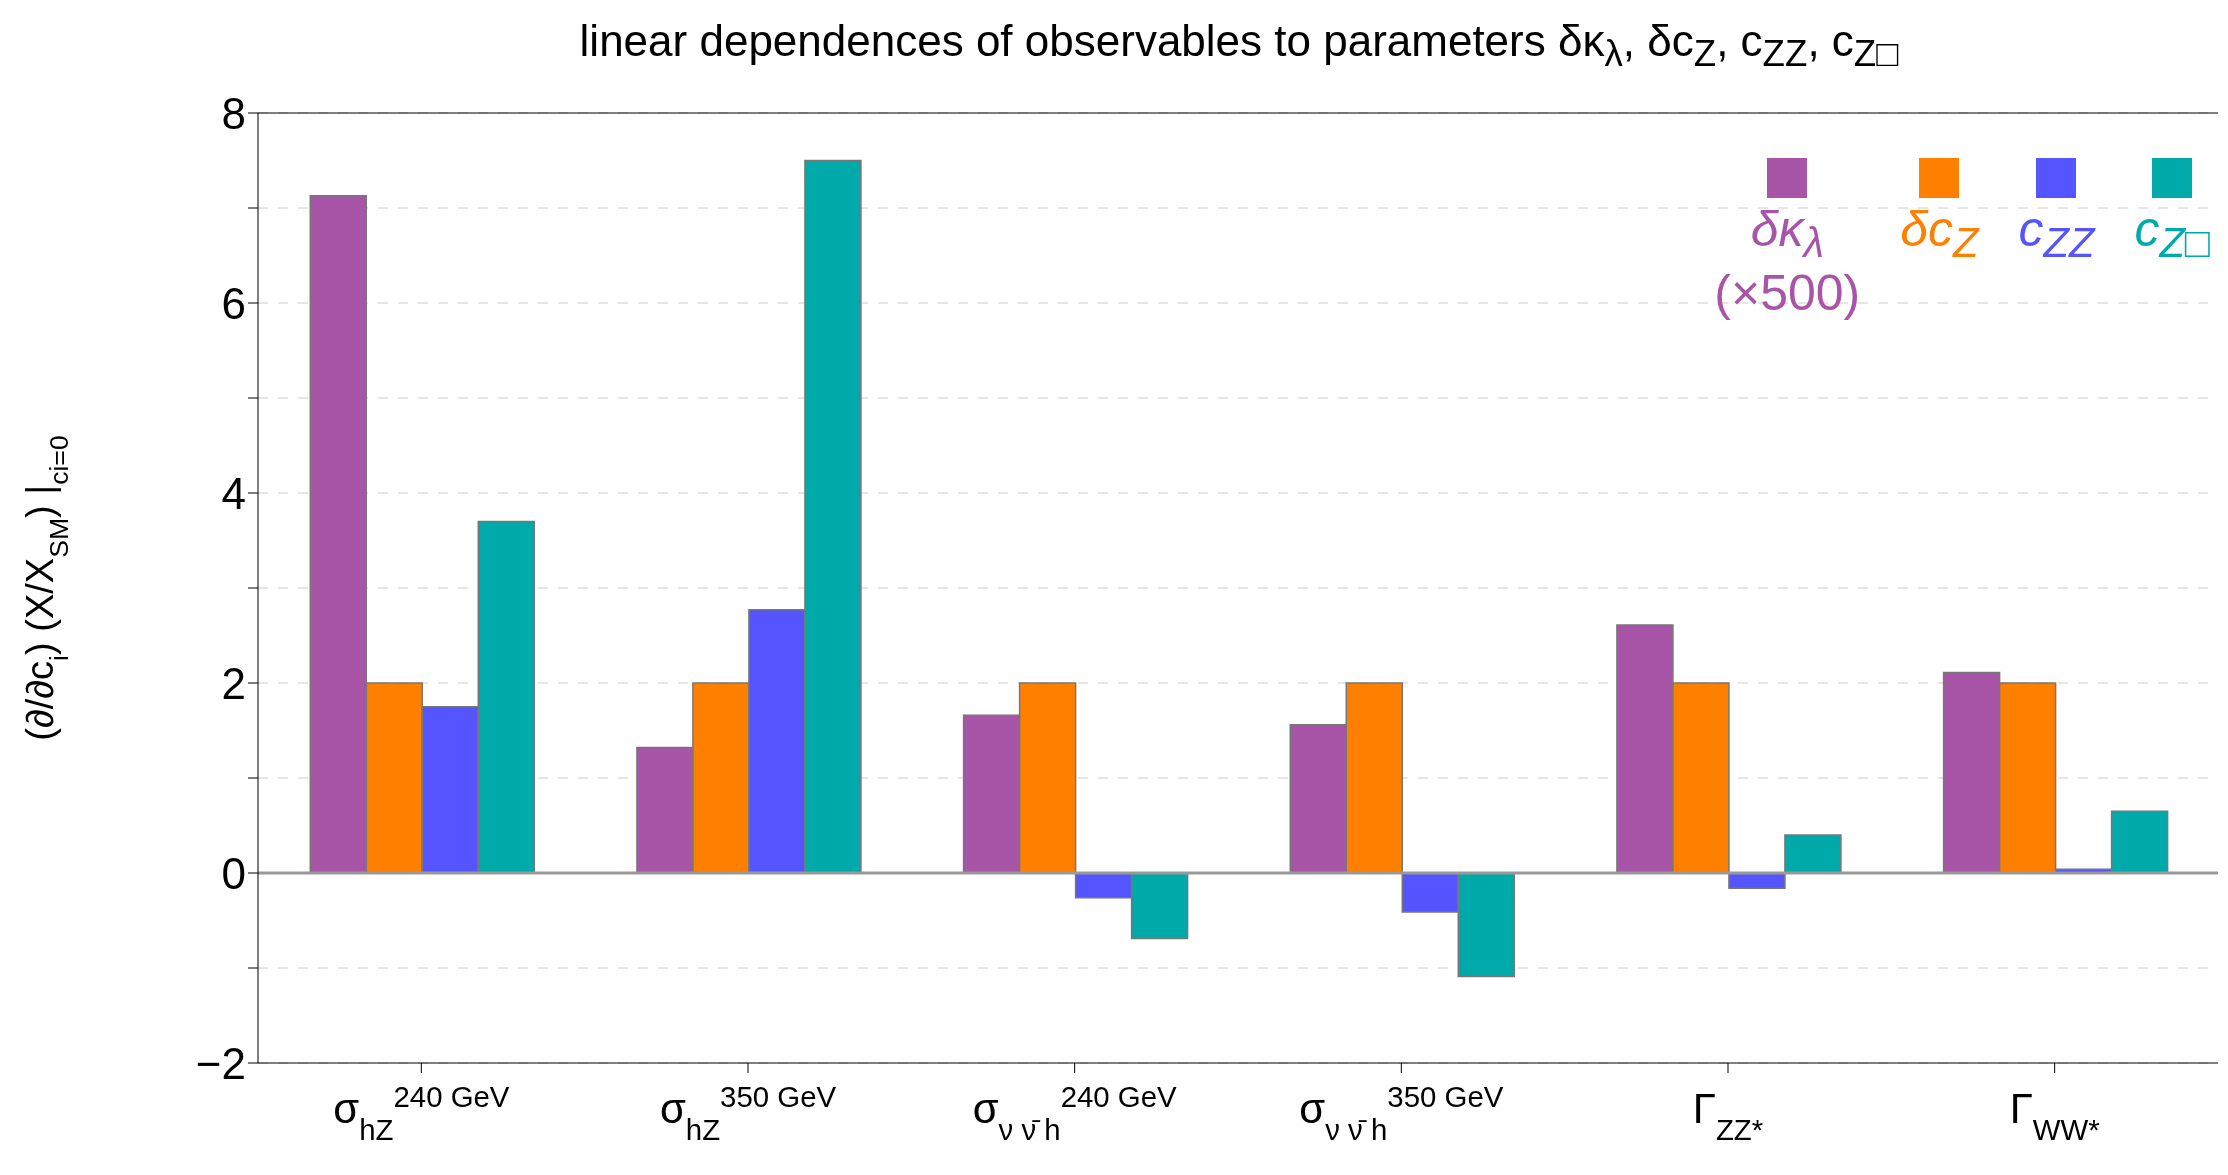  I want to click on legend-label: c$_{Z□}$, so click(2172, 233).